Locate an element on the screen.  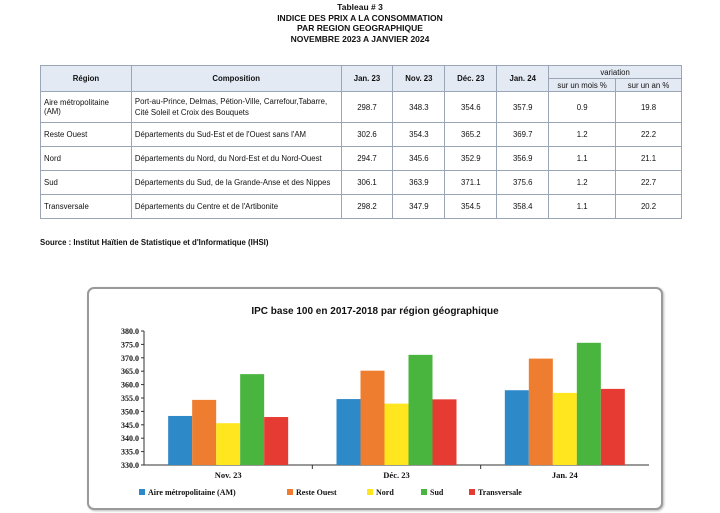
y-tick-label: 370.0 is located at coordinates (130, 358).